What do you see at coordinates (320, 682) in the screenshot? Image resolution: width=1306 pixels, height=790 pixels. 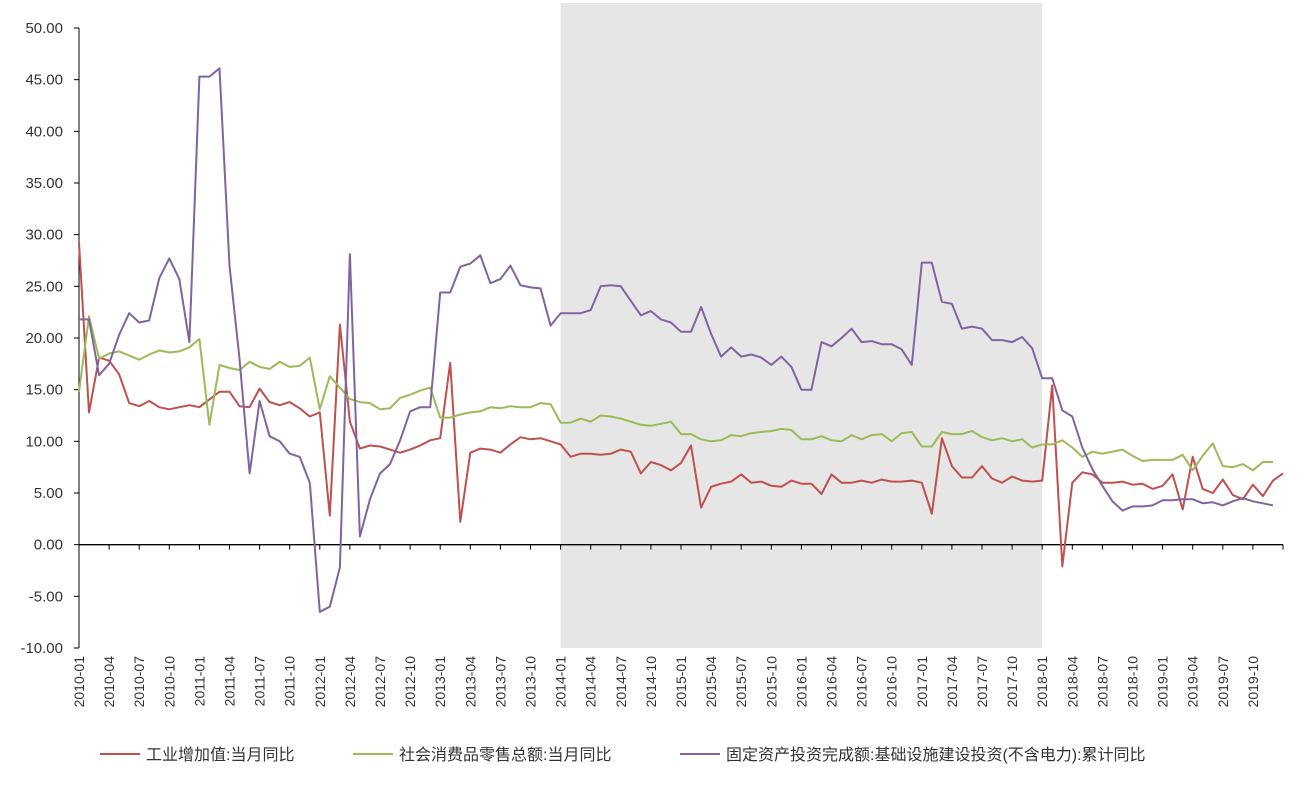 I see `x-tick-label: 2012-01` at bounding box center [320, 682].